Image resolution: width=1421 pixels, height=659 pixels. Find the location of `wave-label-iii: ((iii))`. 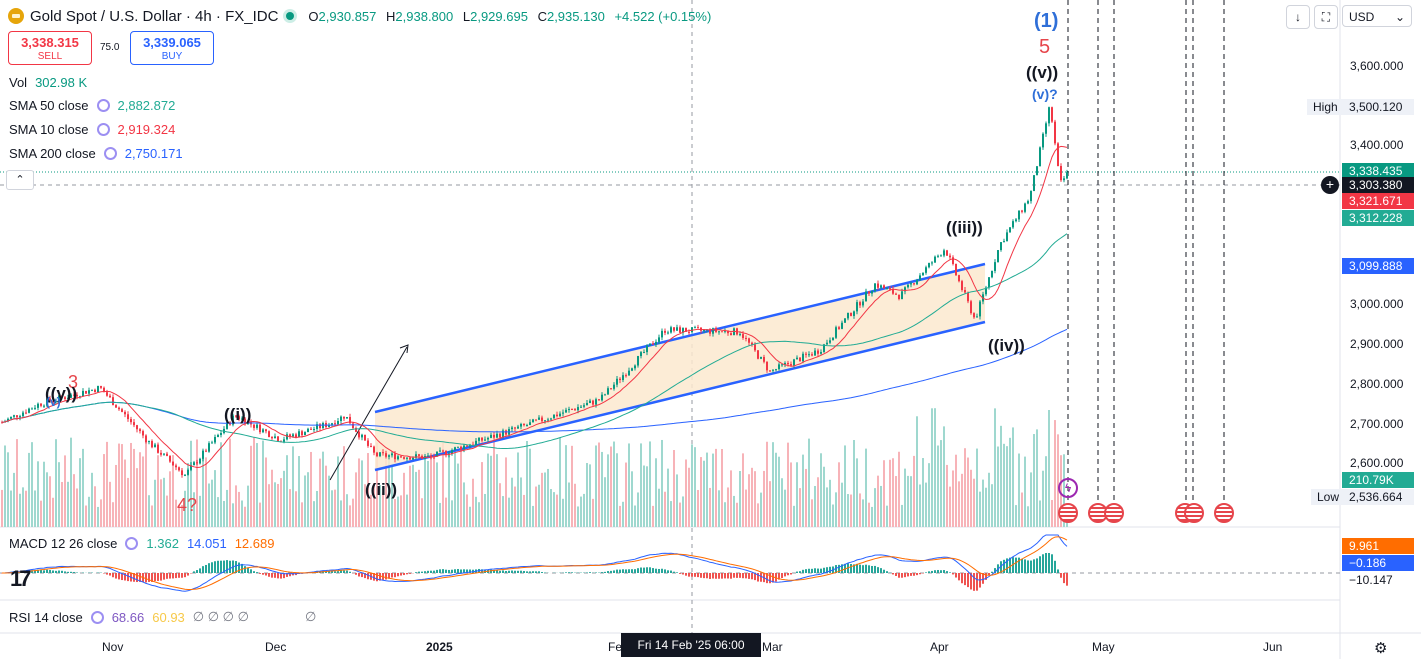

wave-label-iii: ((iii)) is located at coordinates (964, 227).